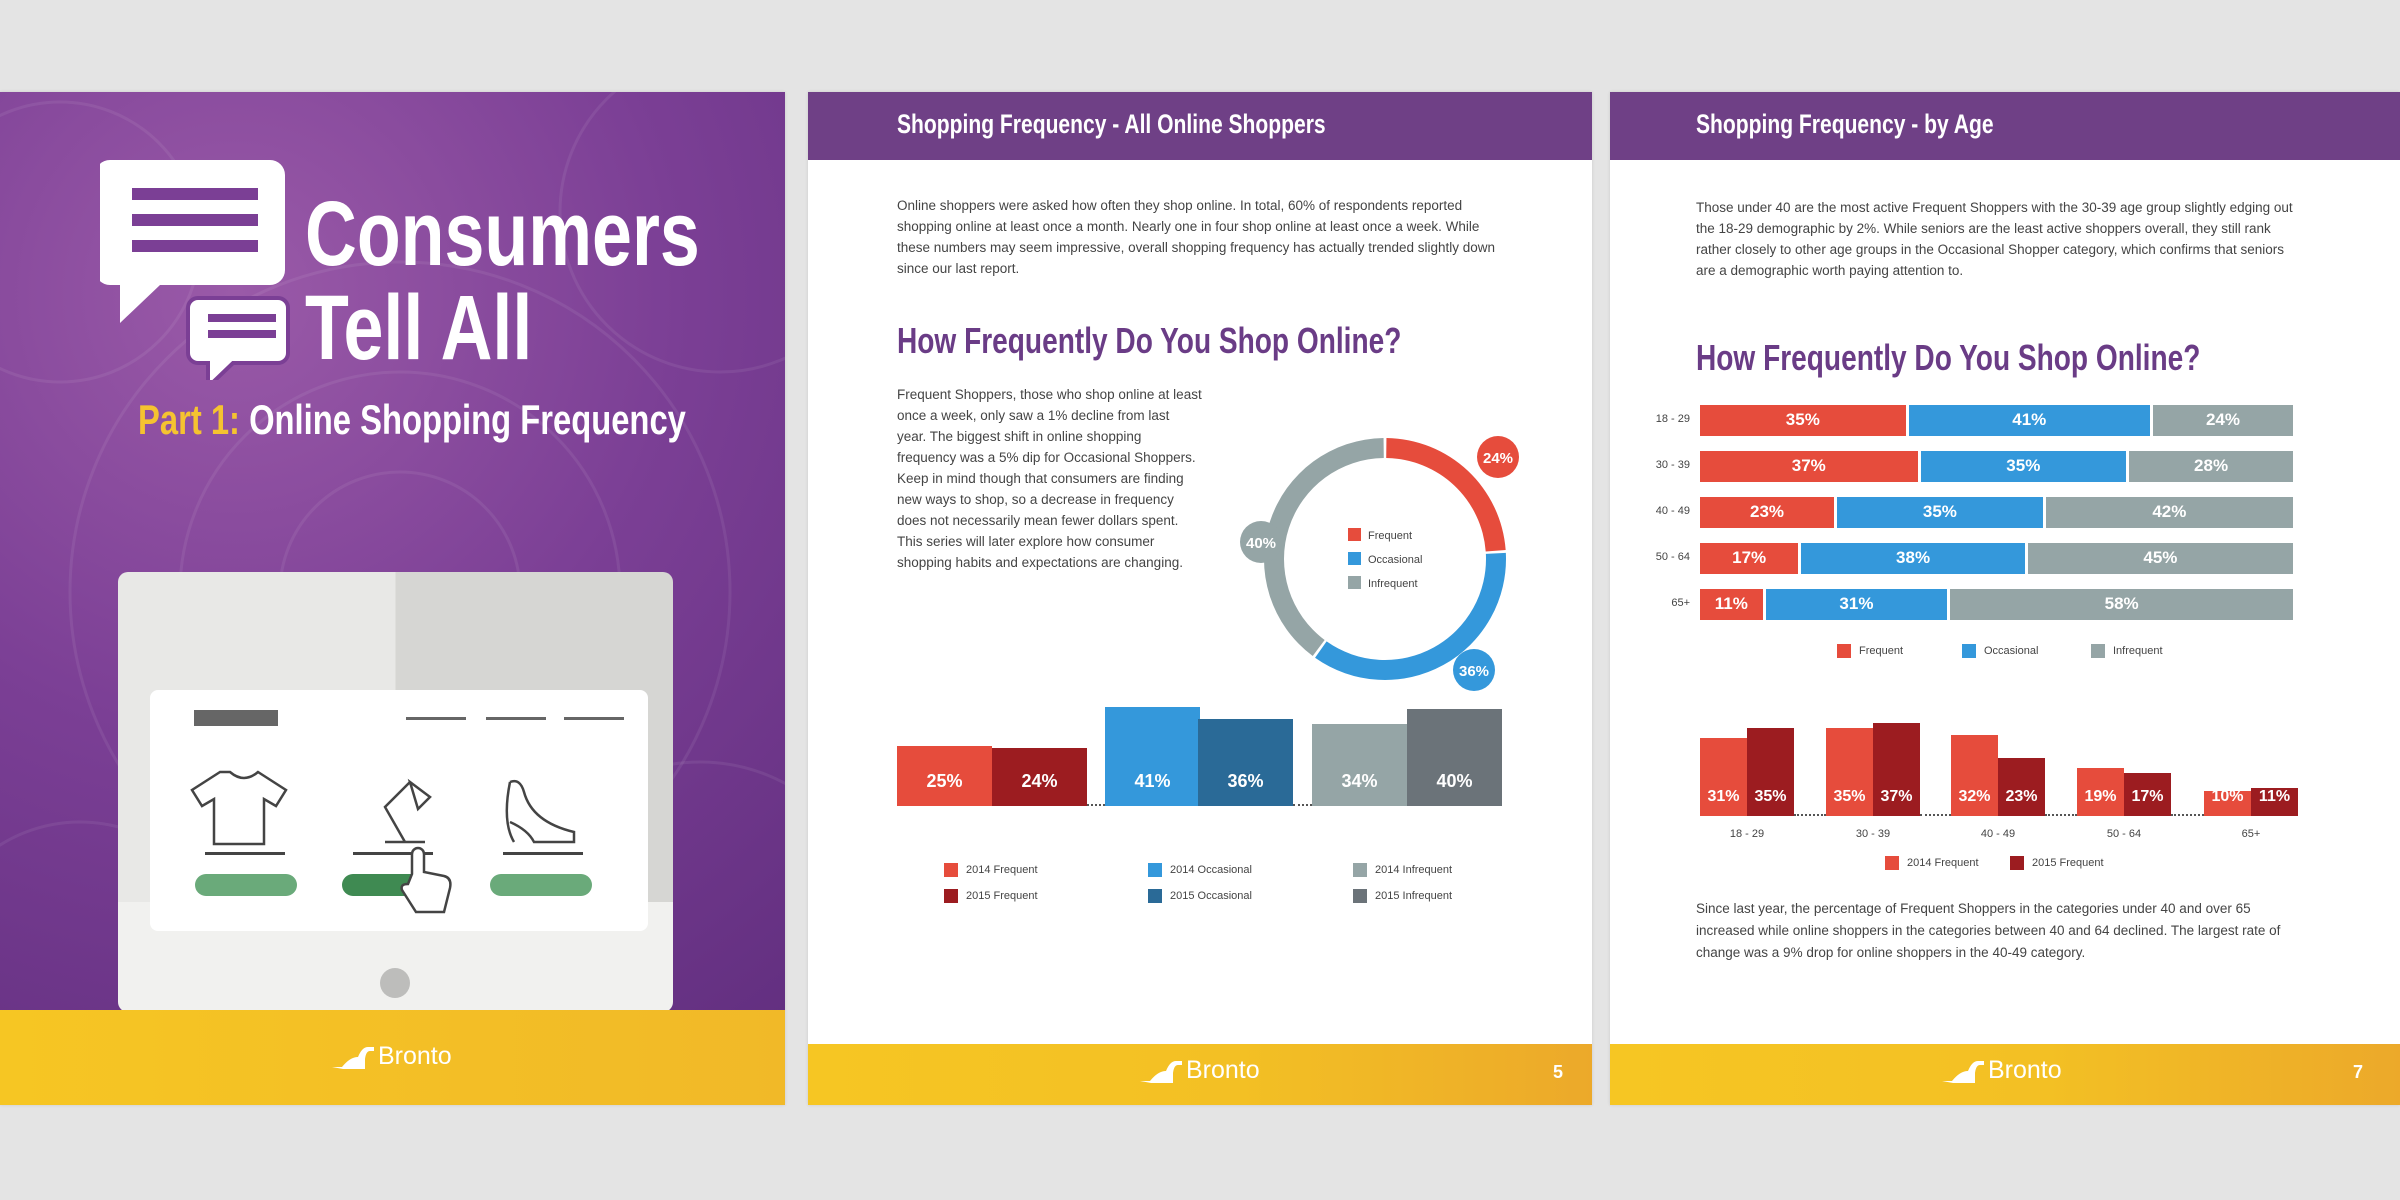  I want to click on cover-title-line2: Tell All, so click(419, 328).